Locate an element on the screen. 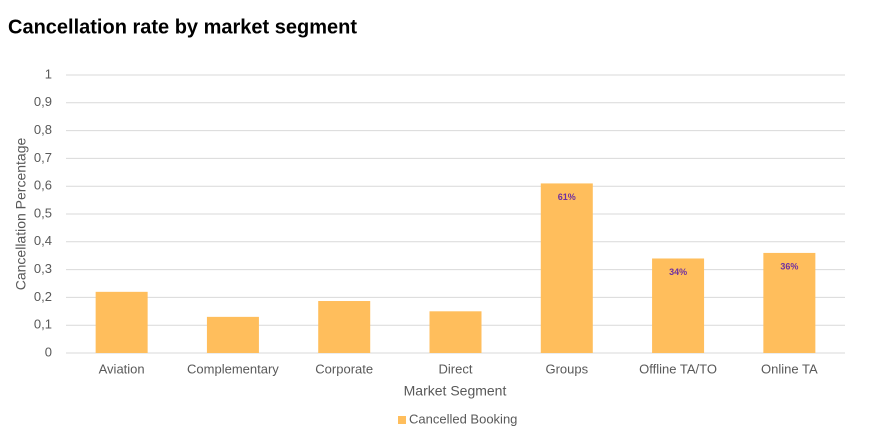 This screenshot has height=429, width=872. legend-swatch is located at coordinates (402, 420).